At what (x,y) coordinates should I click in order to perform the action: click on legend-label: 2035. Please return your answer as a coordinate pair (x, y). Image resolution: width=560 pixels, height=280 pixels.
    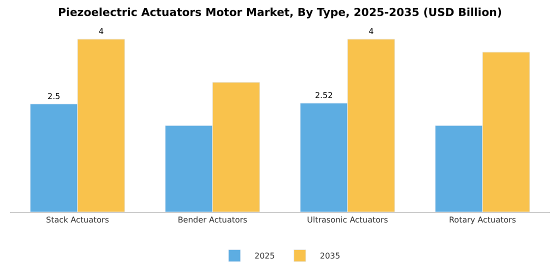
    Looking at the image, I should click on (330, 256).